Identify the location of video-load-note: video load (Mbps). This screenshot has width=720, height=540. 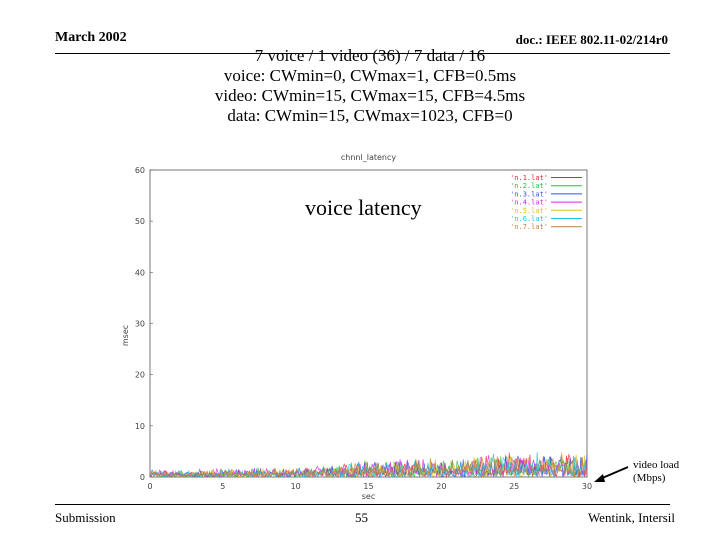
(663, 472).